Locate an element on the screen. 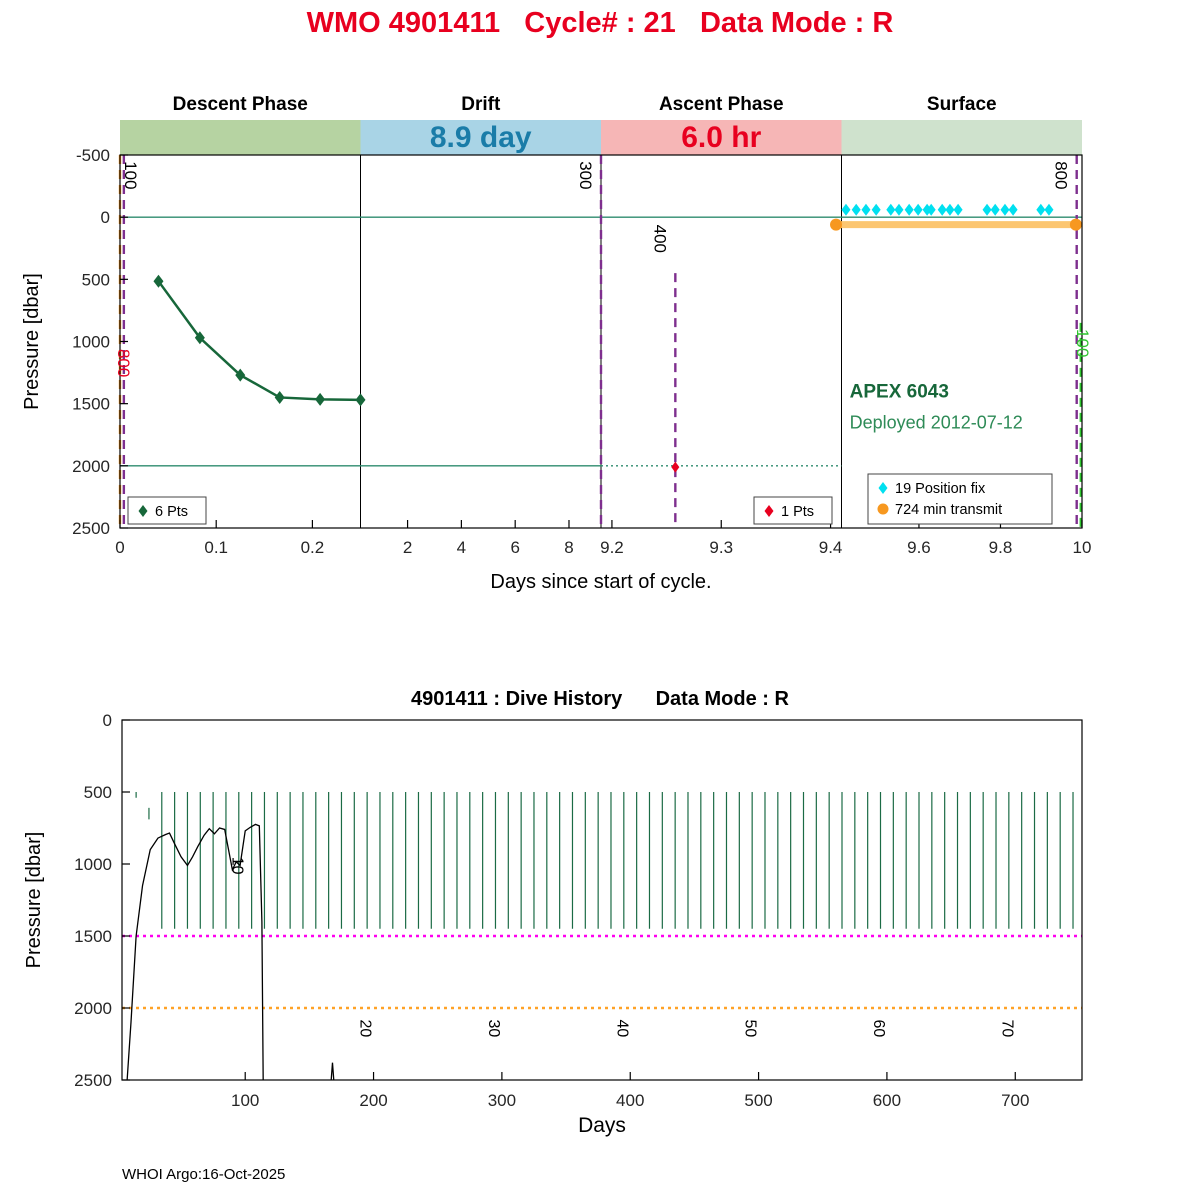 This screenshot has width=1200, height=1200. phase-duration-label: 8.9 day is located at coordinates (481, 137).